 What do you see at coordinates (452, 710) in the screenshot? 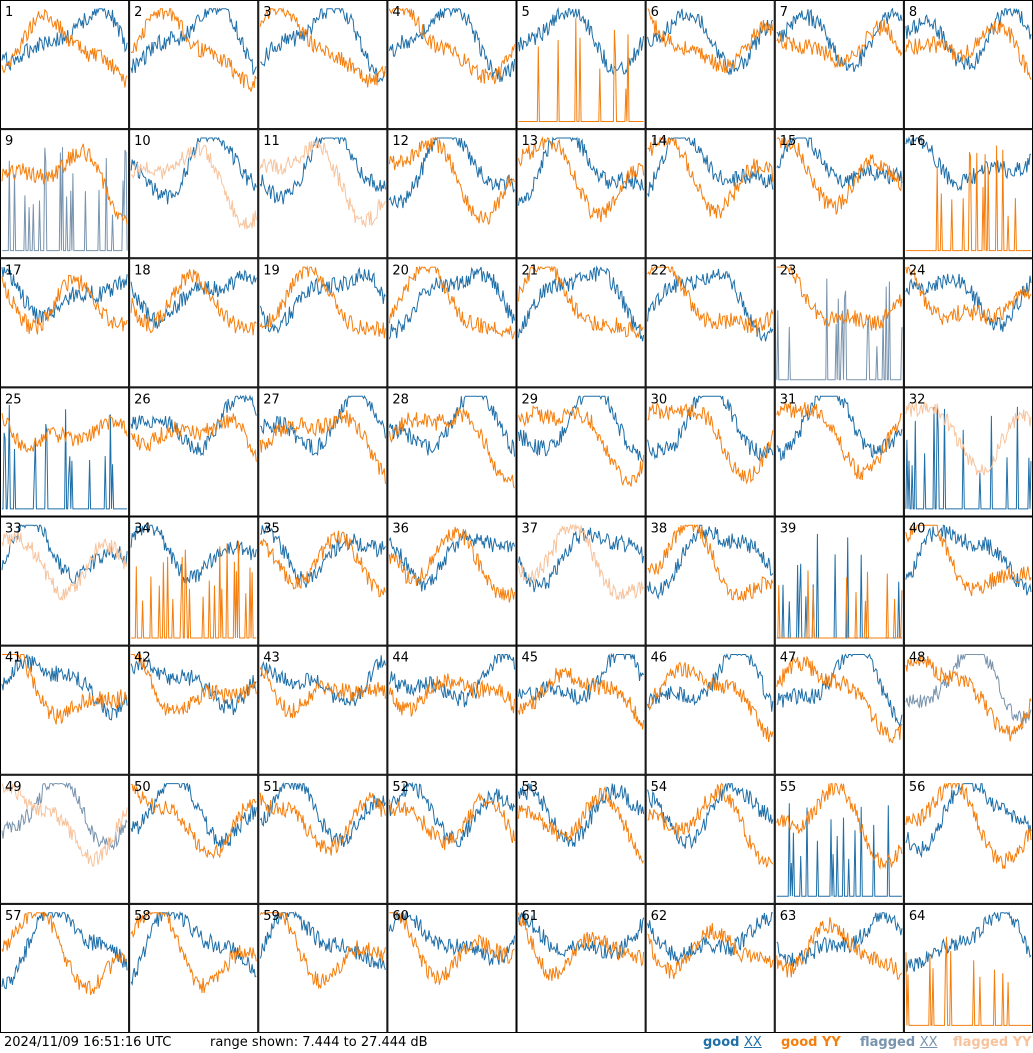
I see `panel-44: 44` at bounding box center [452, 710].